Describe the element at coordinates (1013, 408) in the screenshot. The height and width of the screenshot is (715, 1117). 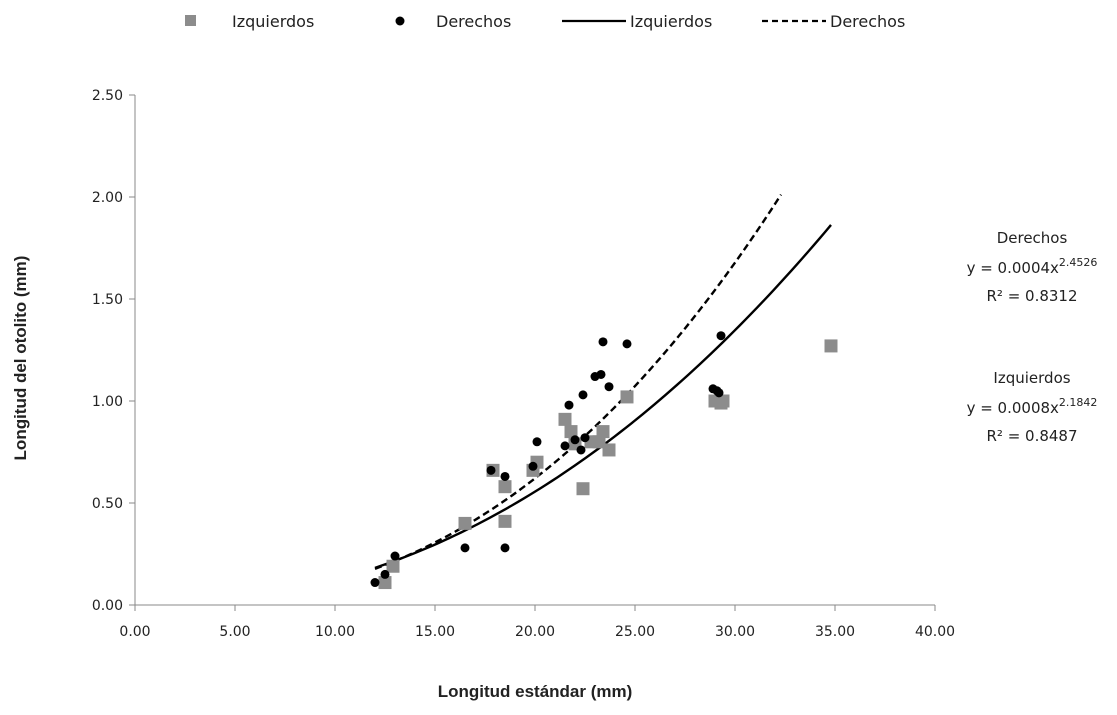
I see `equation-base: y = 0.0008x` at that location.